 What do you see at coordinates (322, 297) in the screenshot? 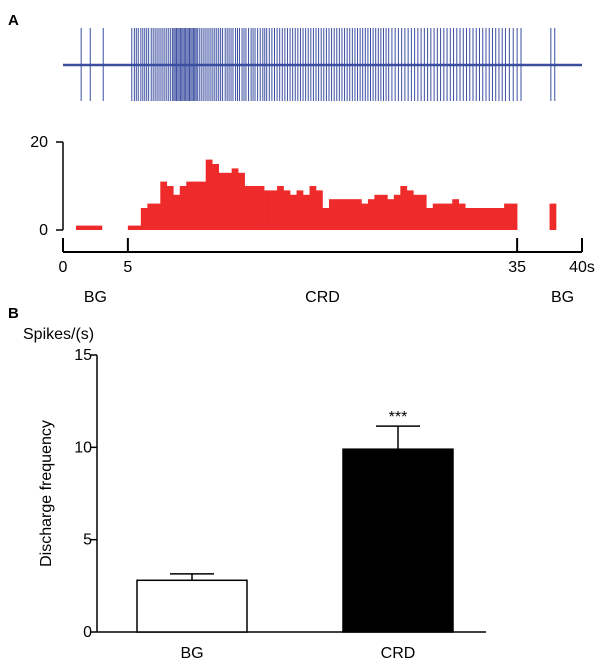
I see `period-label-1: CRD` at bounding box center [322, 297].